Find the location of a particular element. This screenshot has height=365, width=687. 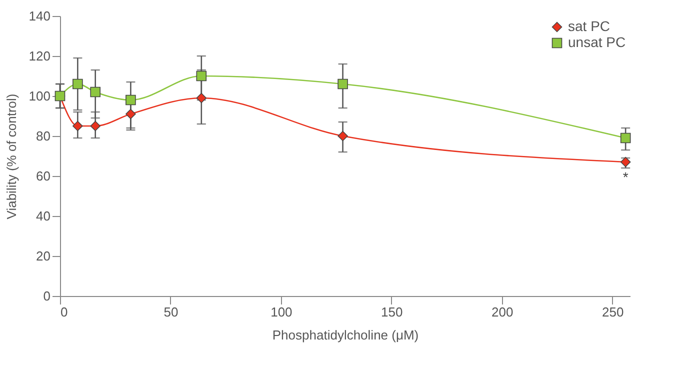

x-tick-label: 50 is located at coordinates (171, 312).